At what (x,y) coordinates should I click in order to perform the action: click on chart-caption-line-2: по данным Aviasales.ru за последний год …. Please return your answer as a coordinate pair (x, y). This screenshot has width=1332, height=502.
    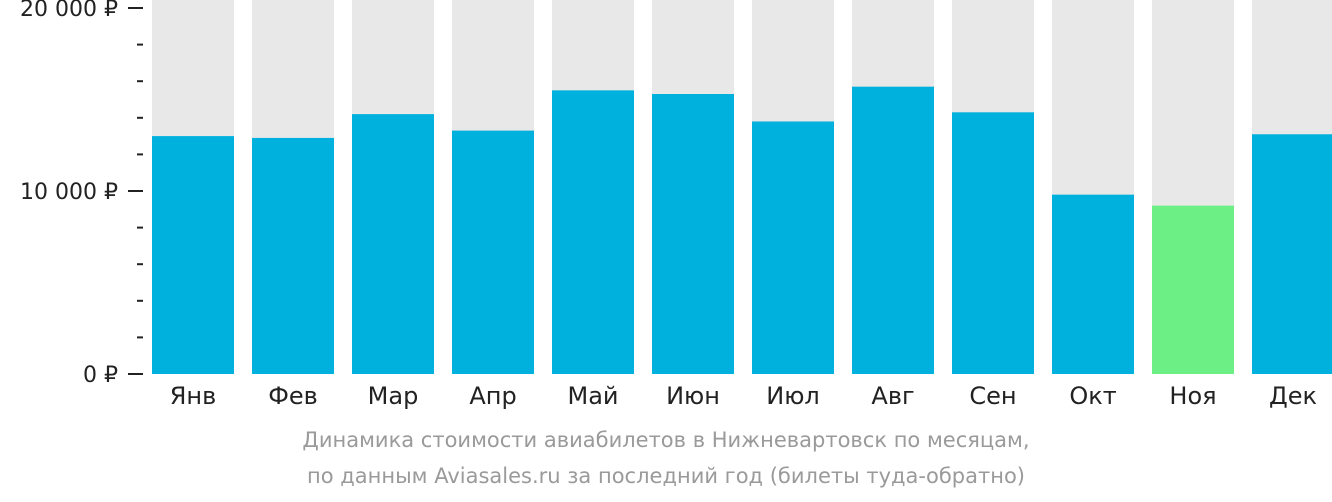
    Looking at the image, I should click on (666, 476).